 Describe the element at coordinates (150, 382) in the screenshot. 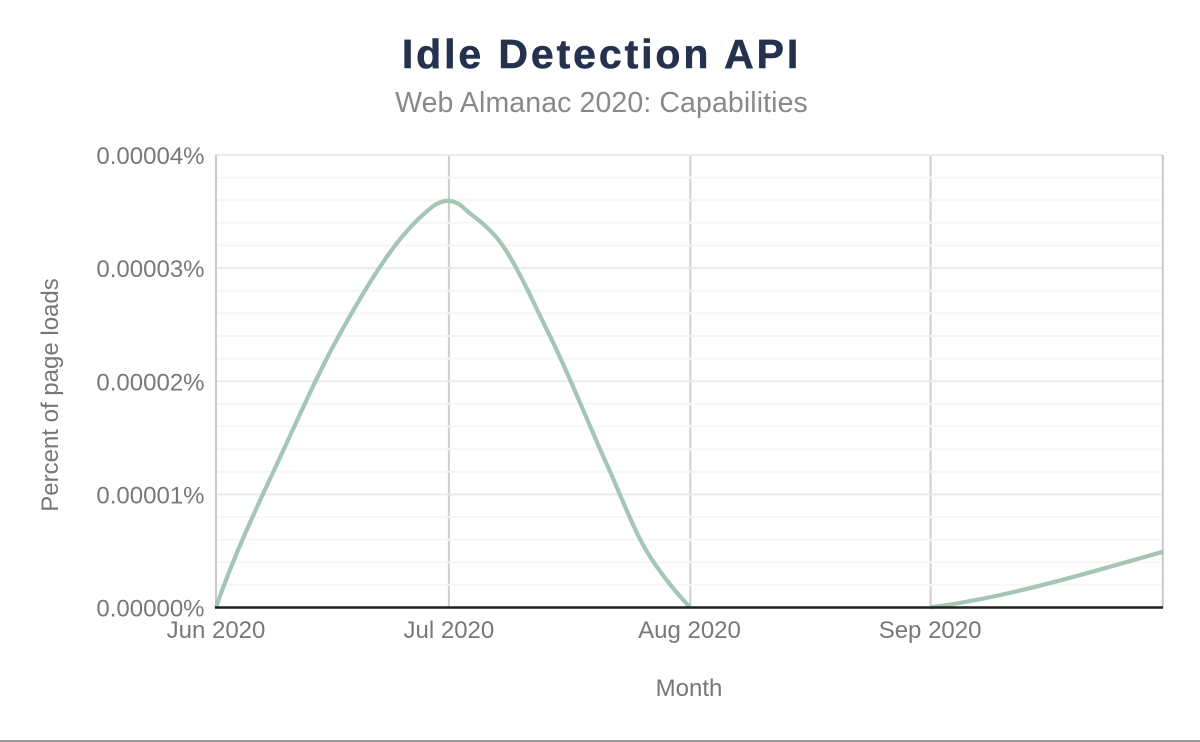

I see `svg-text: 0.00002%` at that location.